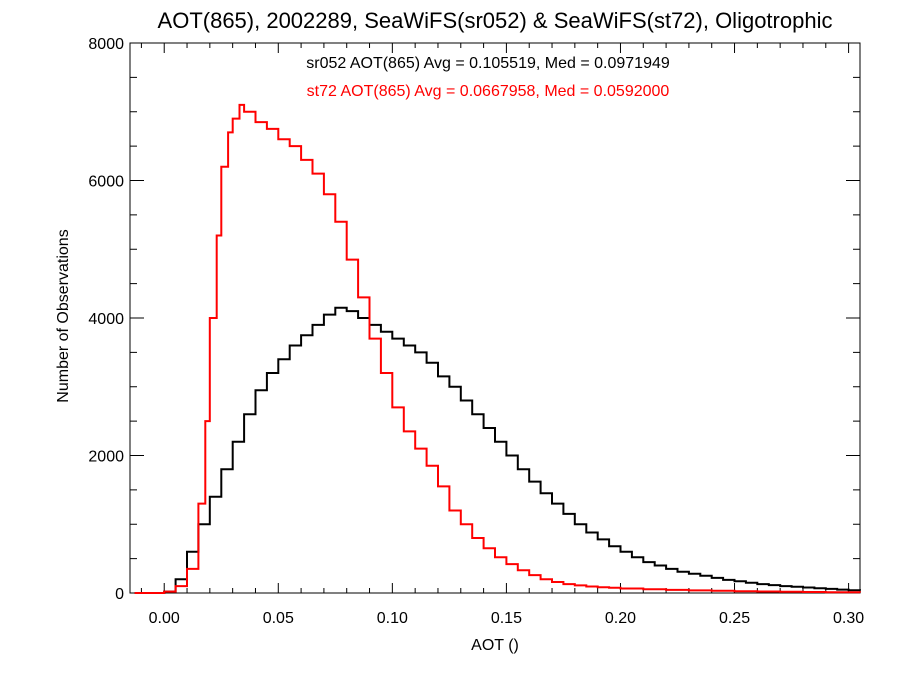  I want to click on x-axis-label: AOT (), so click(495, 645).